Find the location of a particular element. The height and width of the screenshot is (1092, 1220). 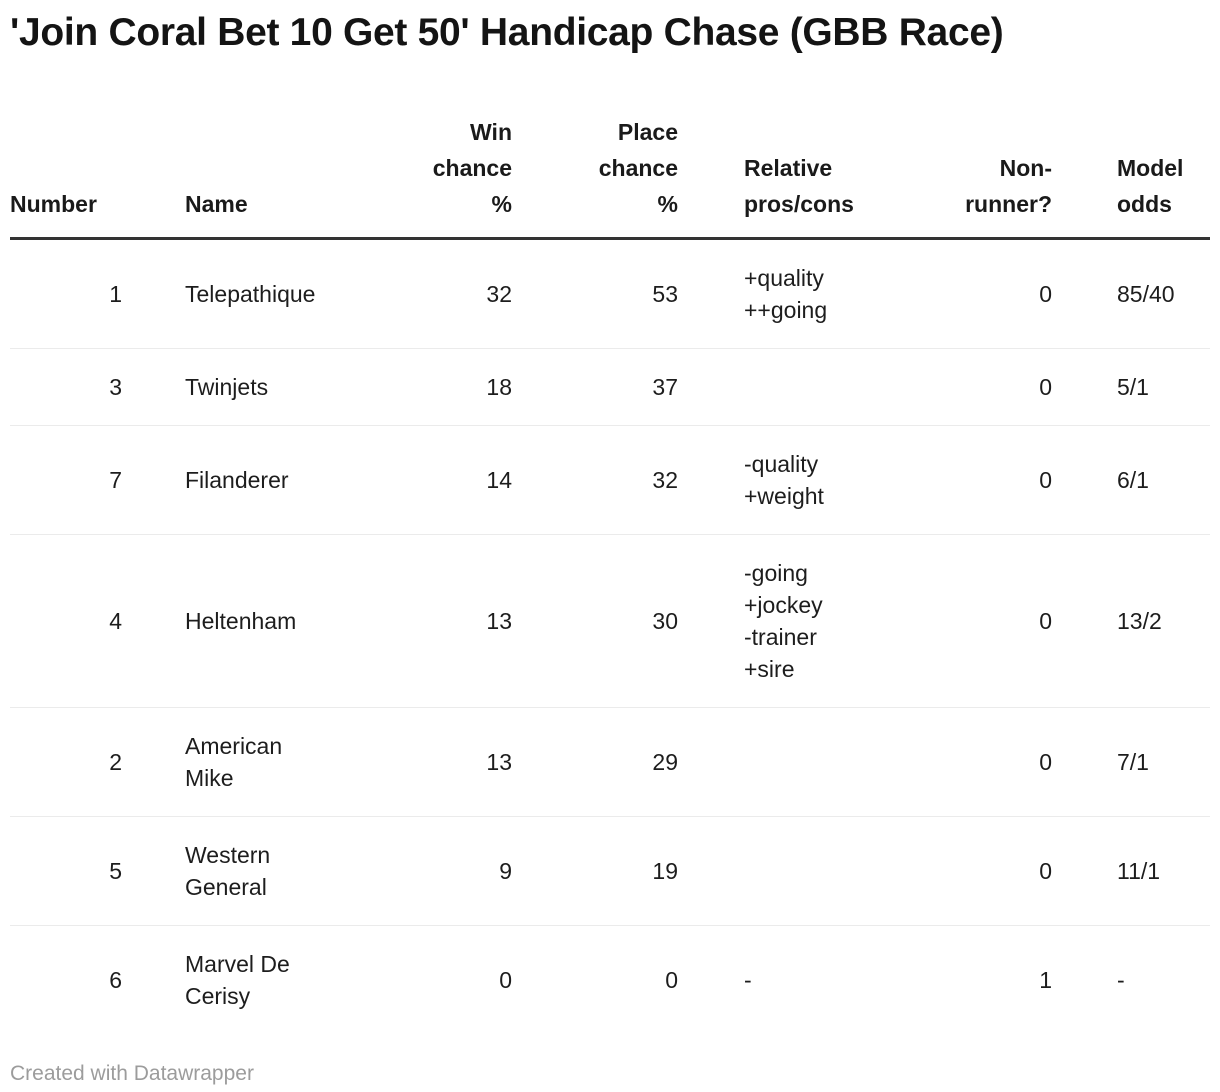

cell-place-chance: 19 is located at coordinates (665, 871).